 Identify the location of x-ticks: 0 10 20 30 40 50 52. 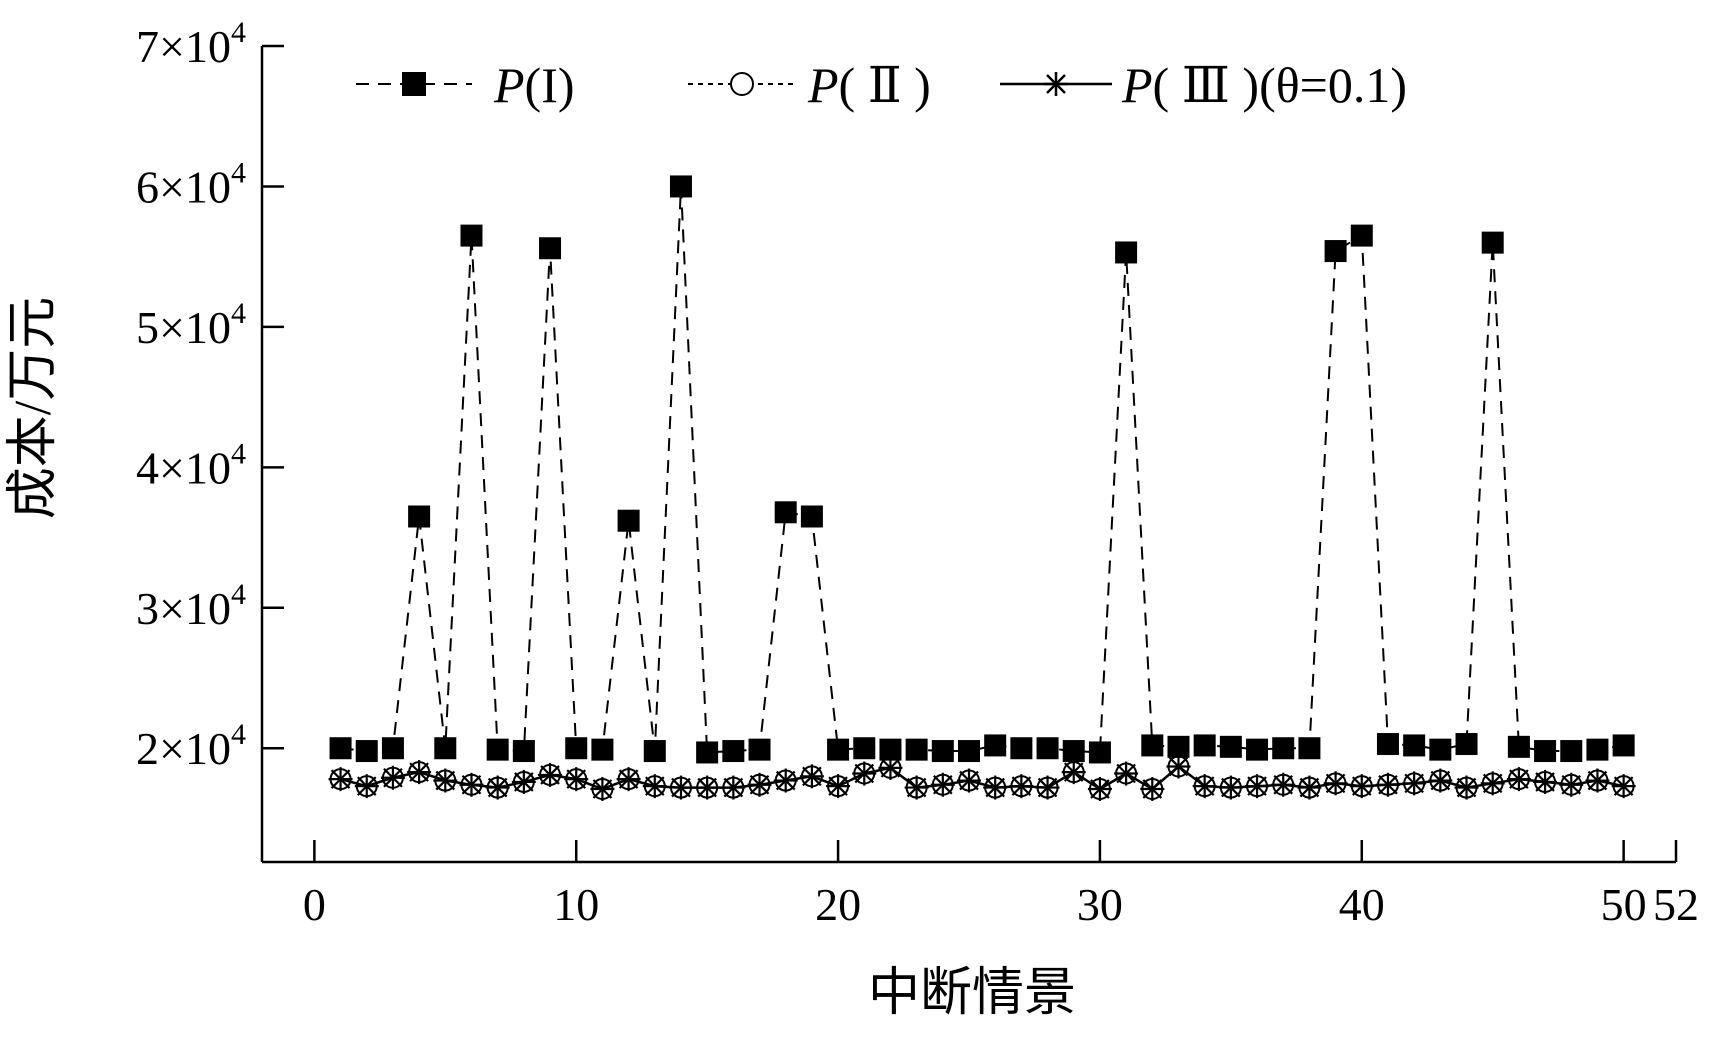
(1001, 885).